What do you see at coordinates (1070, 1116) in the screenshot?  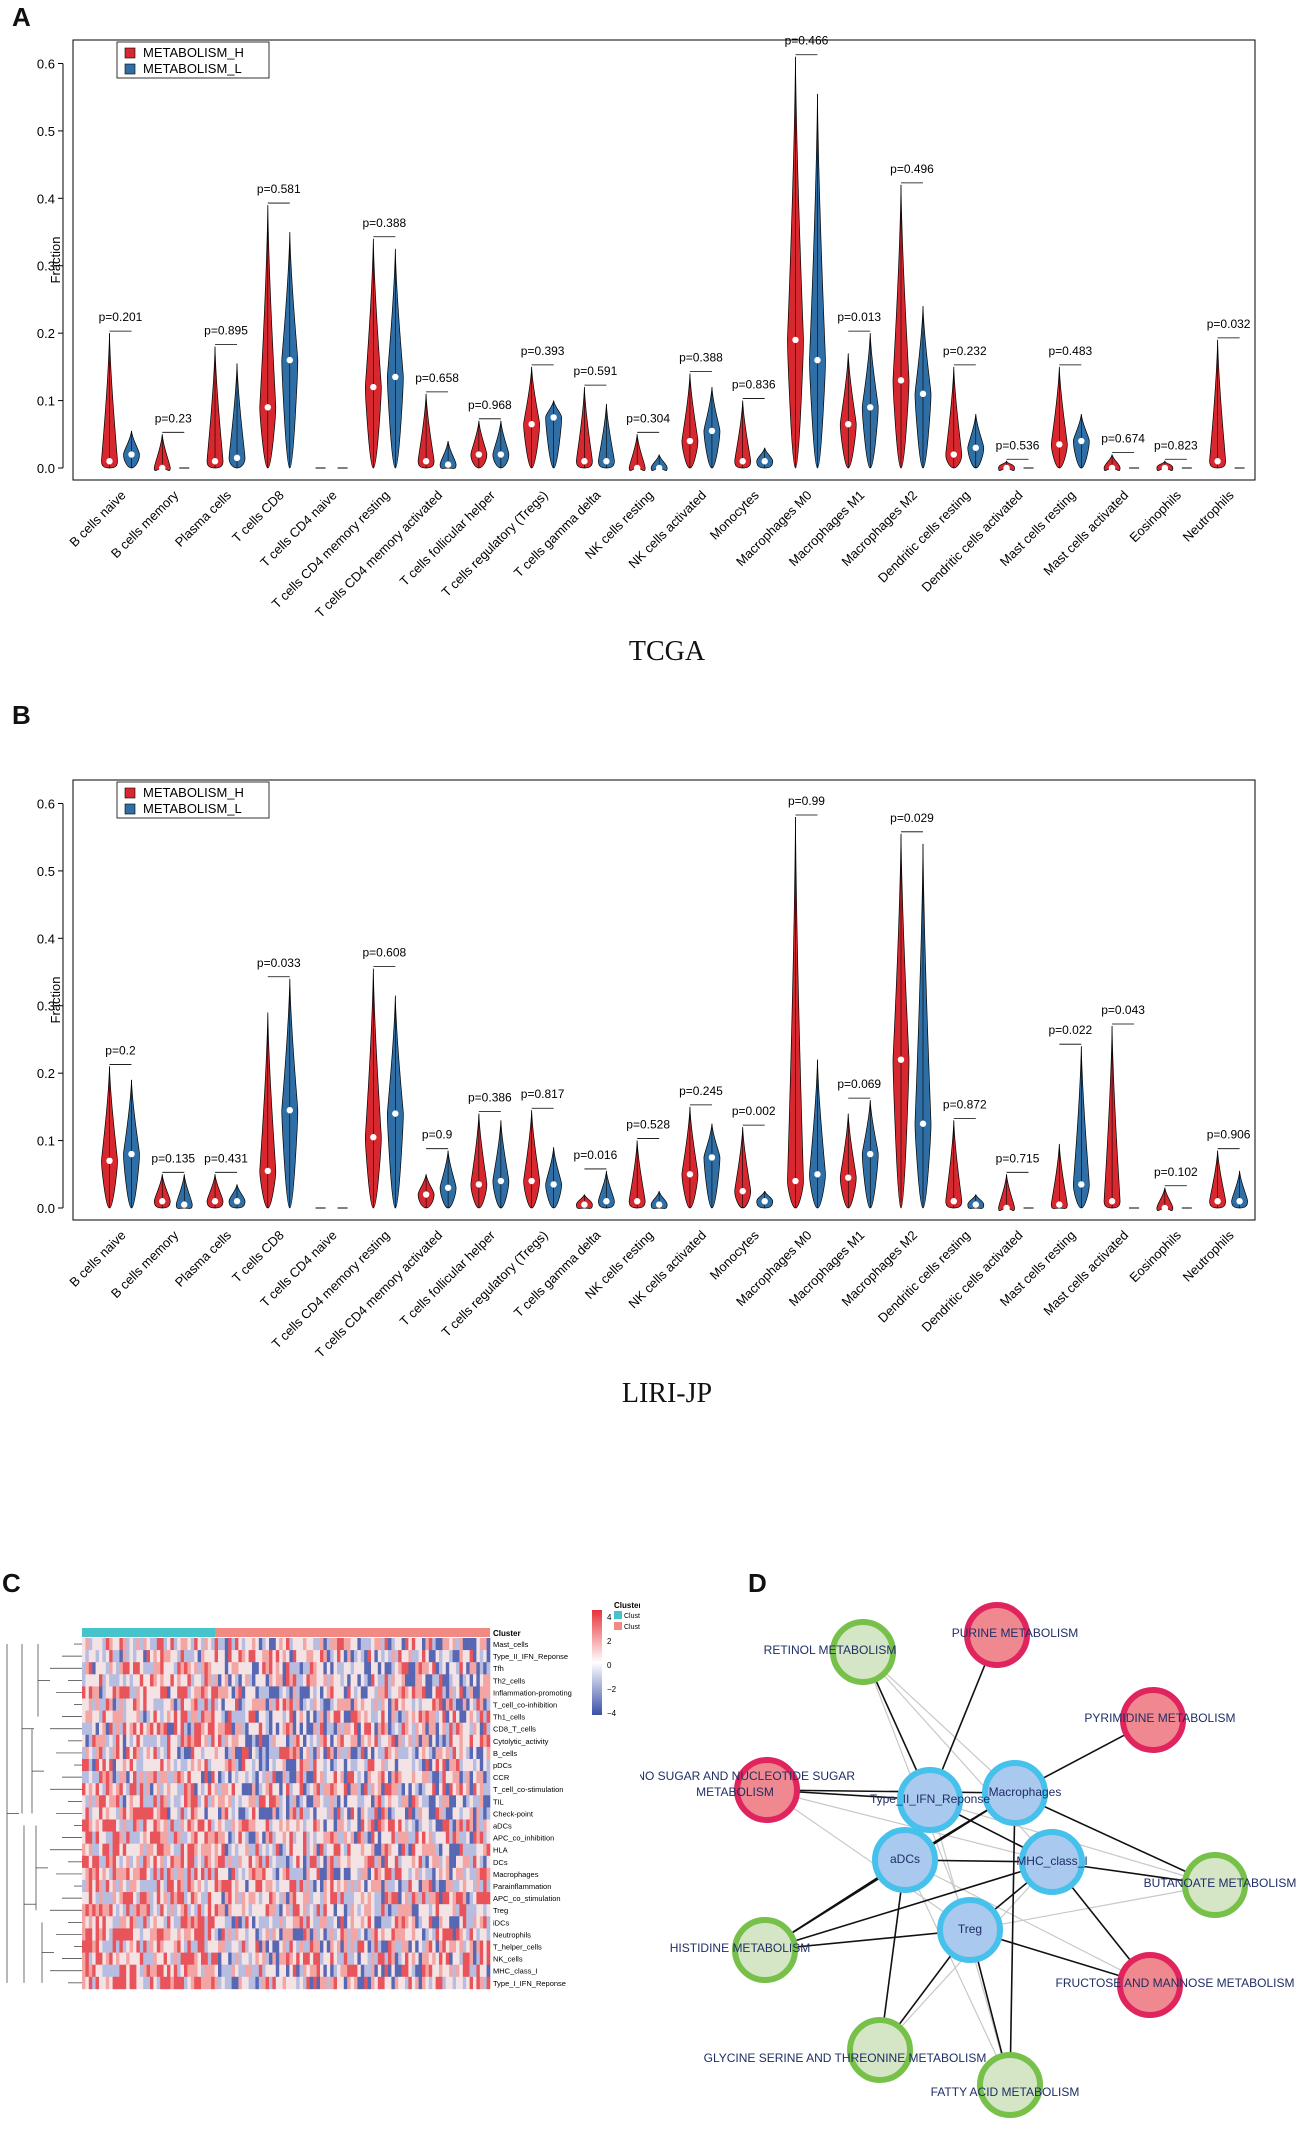 I see `violin-group: p=0.022` at bounding box center [1070, 1116].